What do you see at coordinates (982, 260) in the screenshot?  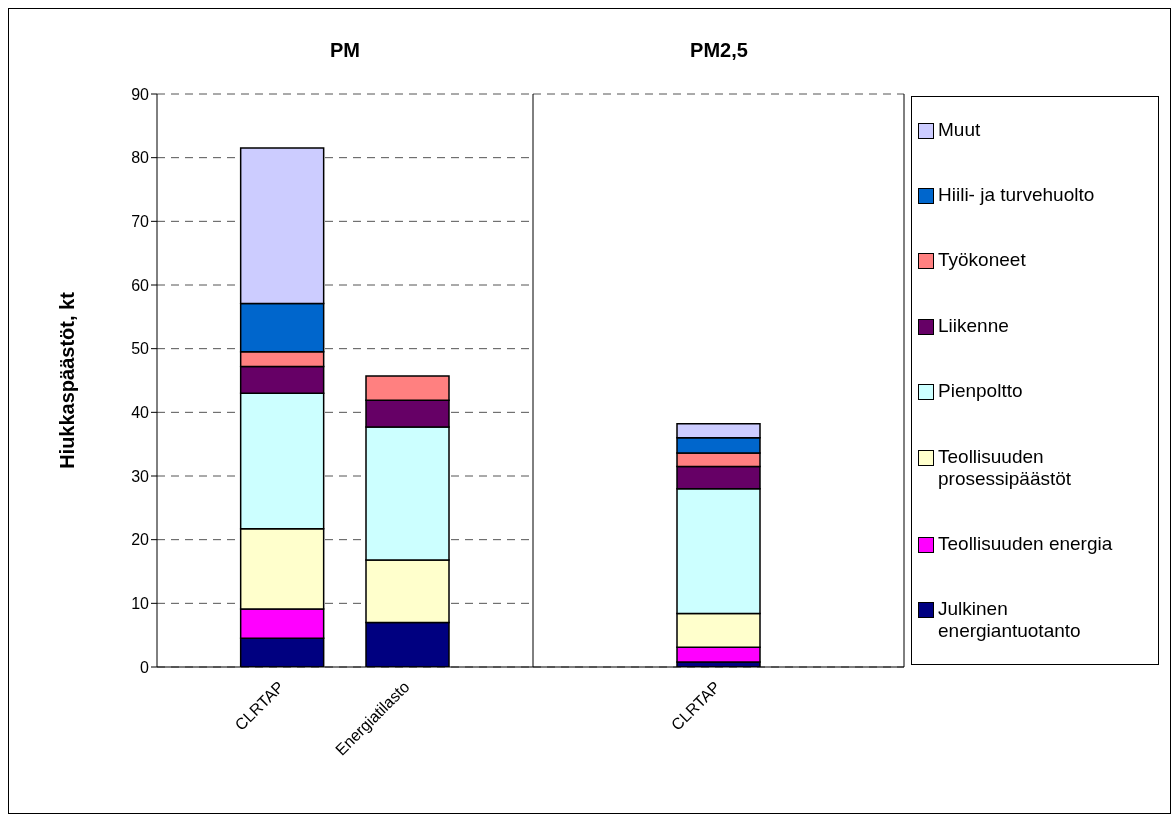 I see `legend-label: Työkoneet` at bounding box center [982, 260].